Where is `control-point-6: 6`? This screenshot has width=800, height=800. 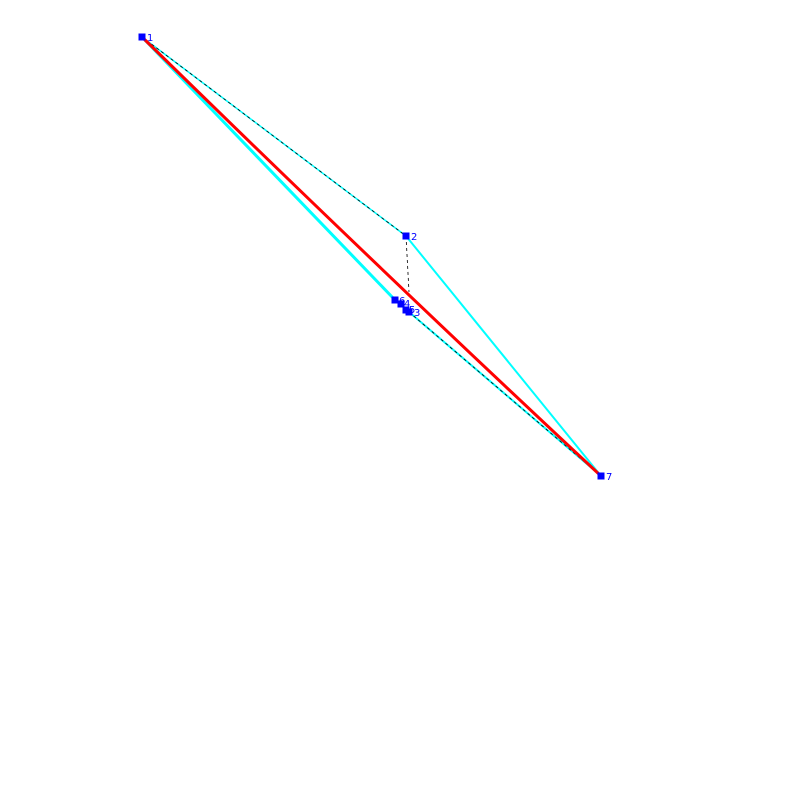 control-point-6: 6 is located at coordinates (398, 301).